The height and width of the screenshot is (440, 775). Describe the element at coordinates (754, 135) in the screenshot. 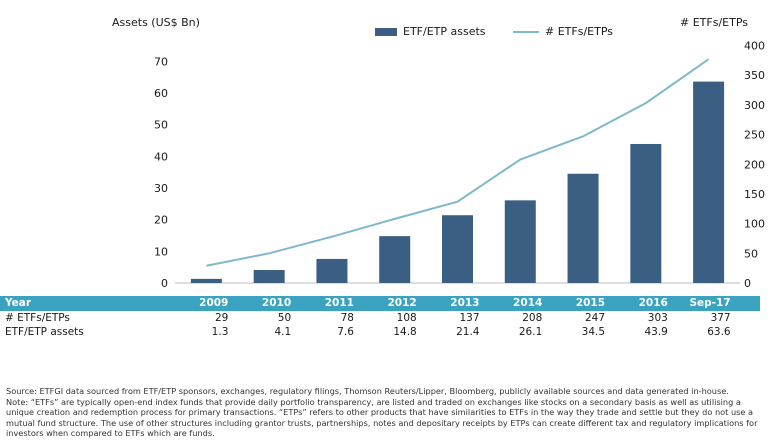

I see `right-tick-label: 250` at that location.